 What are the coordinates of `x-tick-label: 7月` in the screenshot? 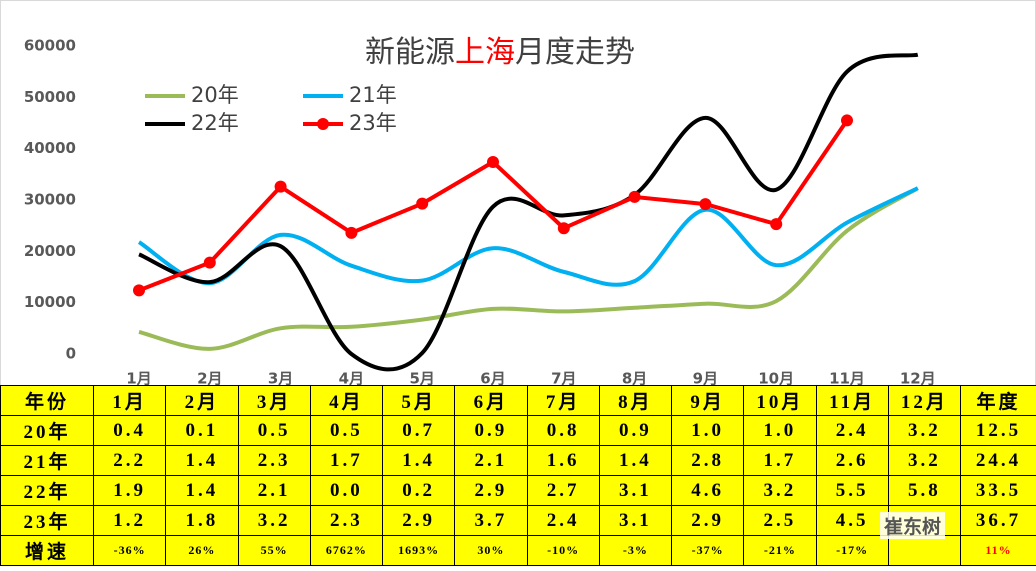 It's located at (563, 378).